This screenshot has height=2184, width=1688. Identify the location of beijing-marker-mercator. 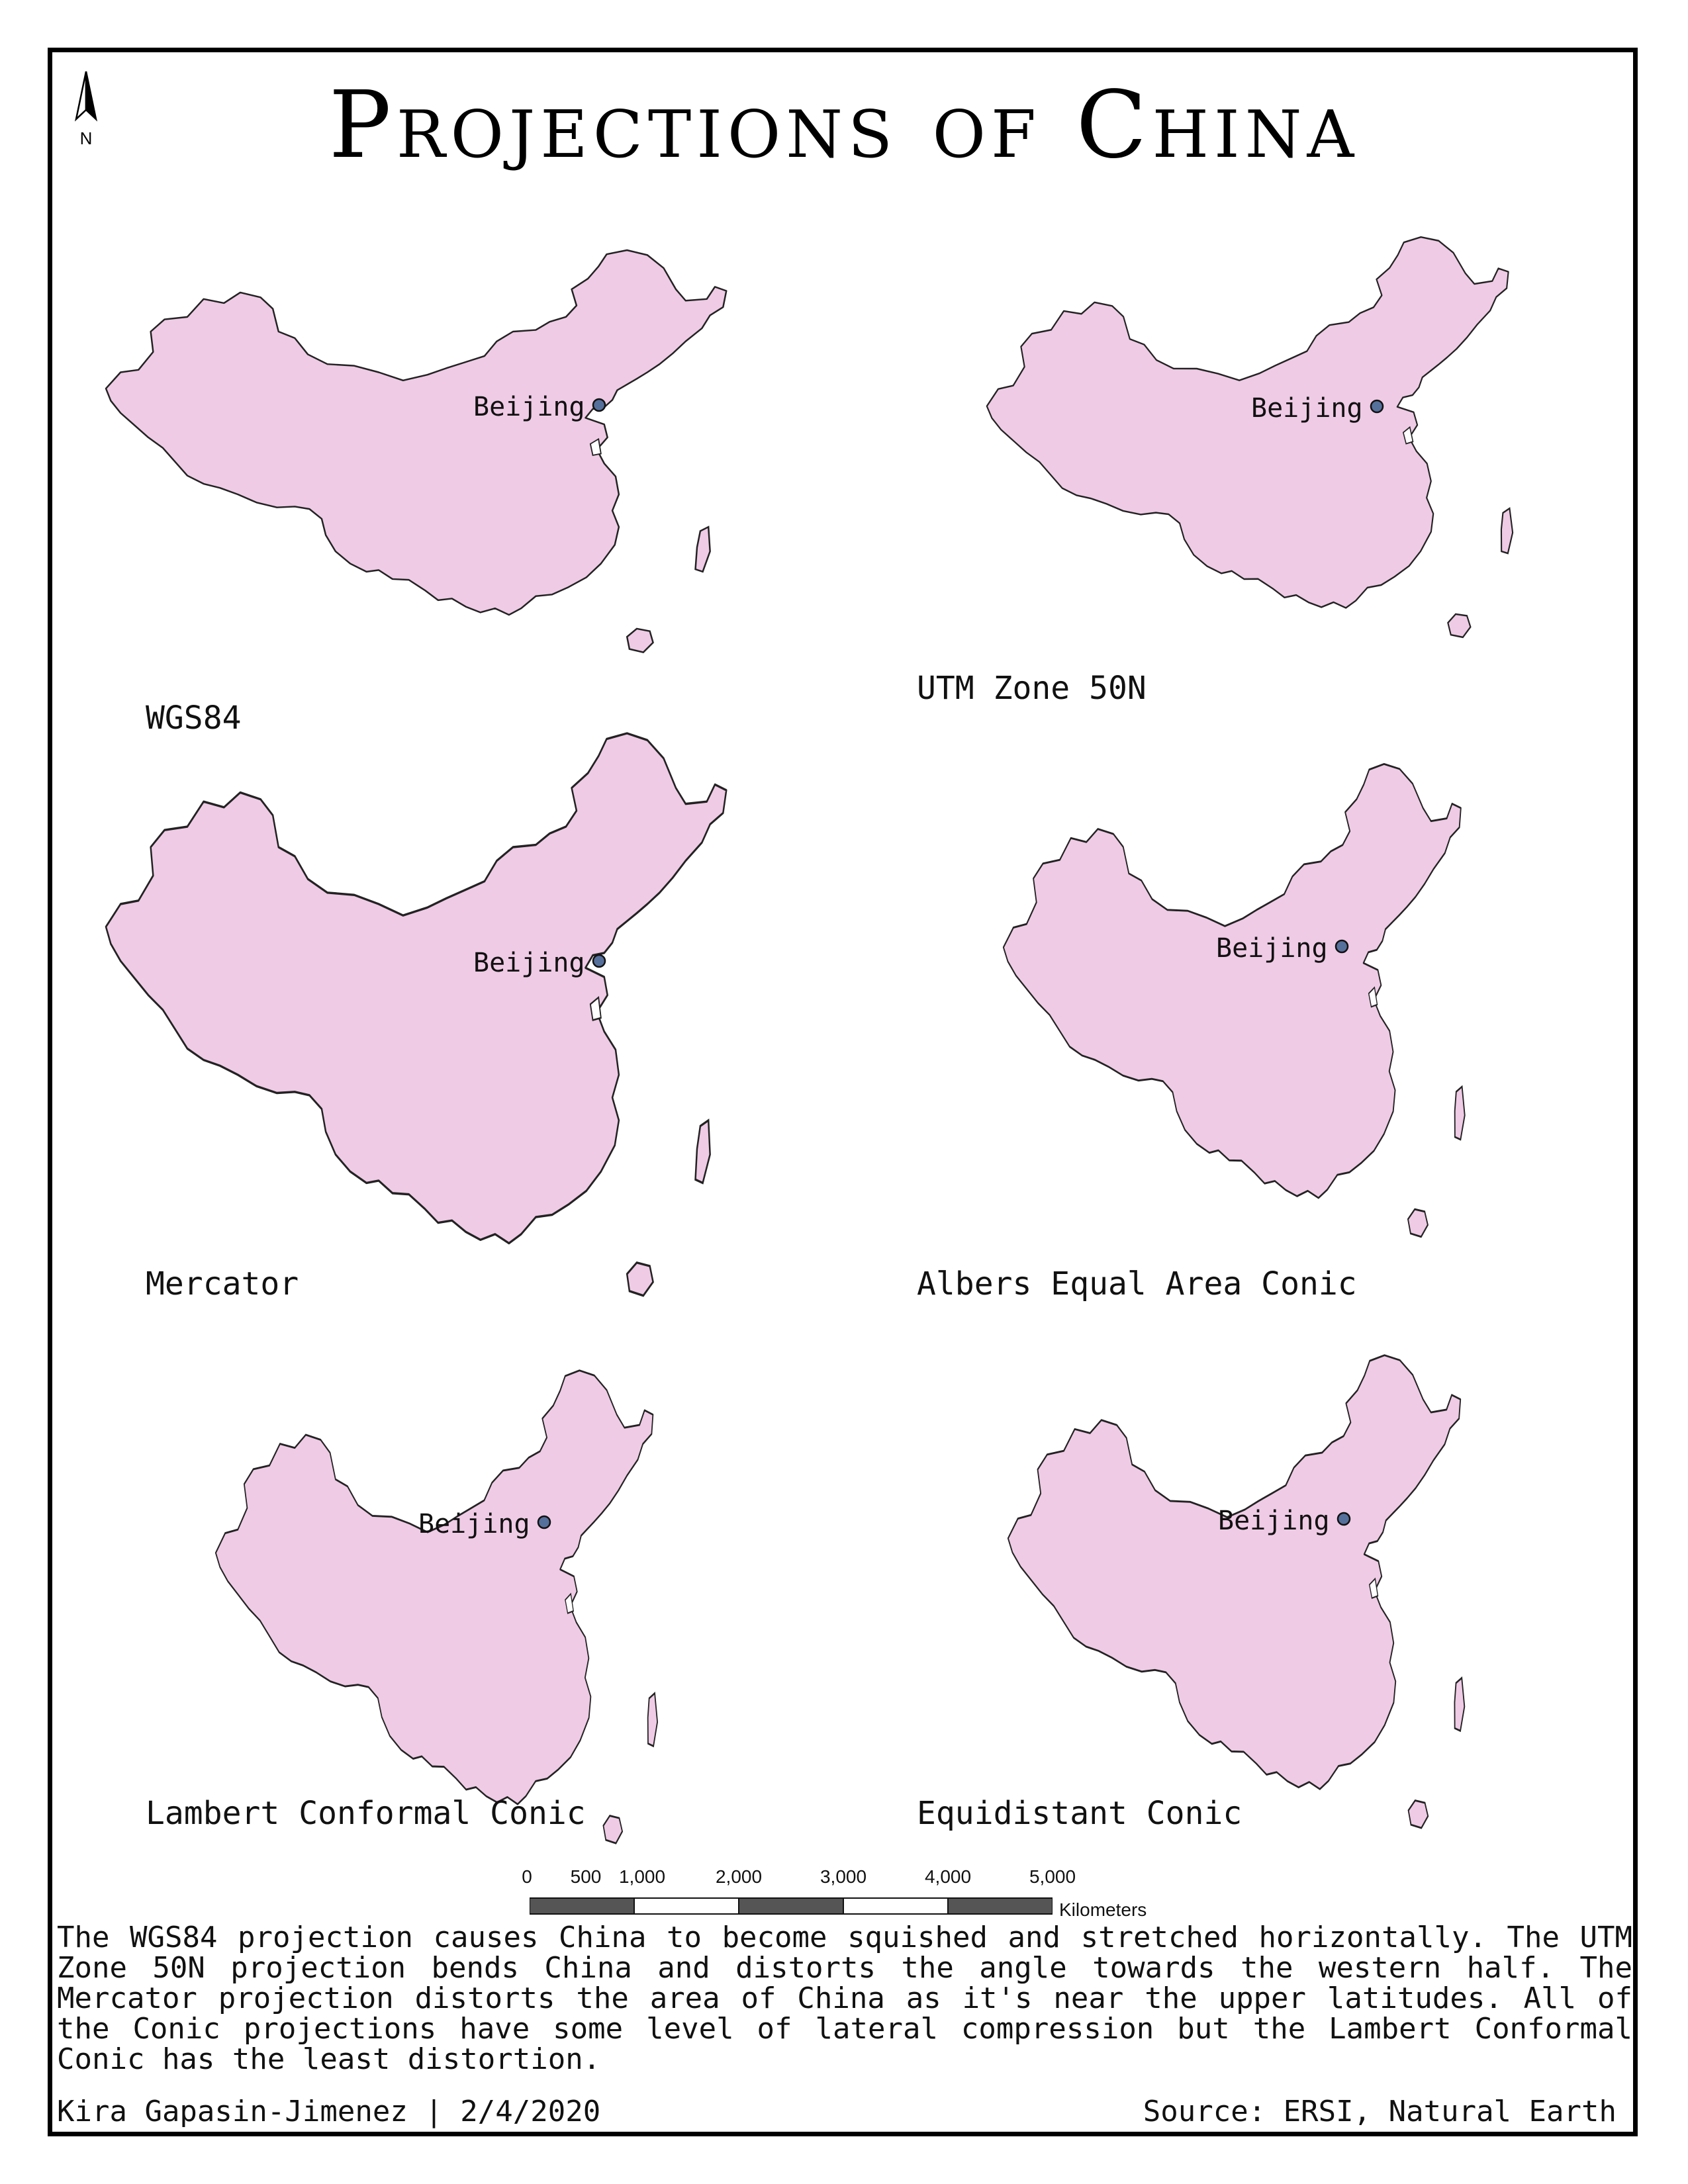
(599, 961).